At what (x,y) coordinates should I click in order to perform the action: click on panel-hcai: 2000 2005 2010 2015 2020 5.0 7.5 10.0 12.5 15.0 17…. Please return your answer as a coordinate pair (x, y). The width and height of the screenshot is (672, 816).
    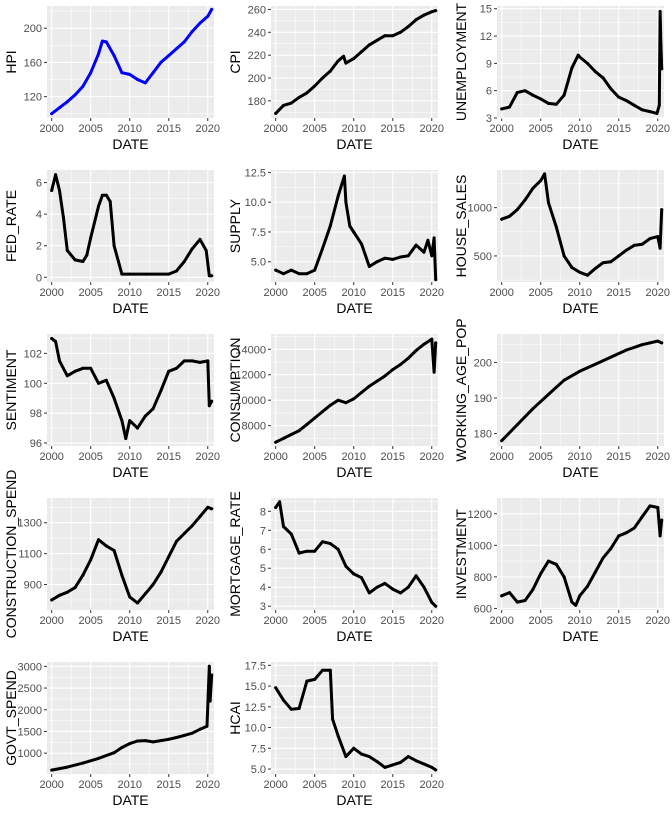
    Looking at the image, I should click on (335, 734).